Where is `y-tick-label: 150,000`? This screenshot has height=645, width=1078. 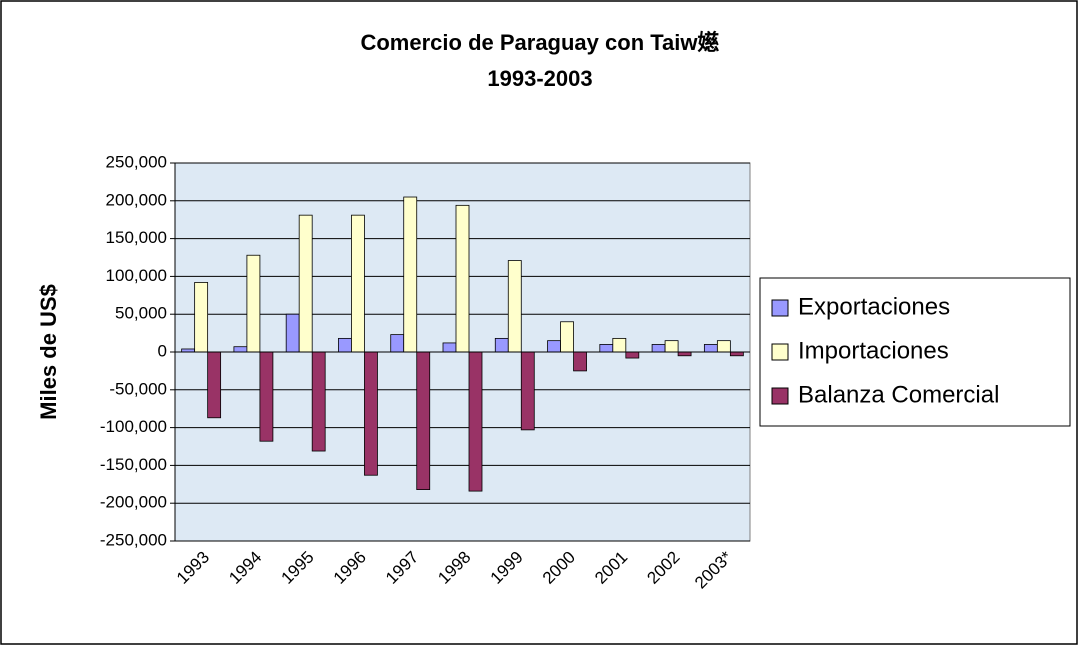 y-tick-label: 150,000 is located at coordinates (136, 237).